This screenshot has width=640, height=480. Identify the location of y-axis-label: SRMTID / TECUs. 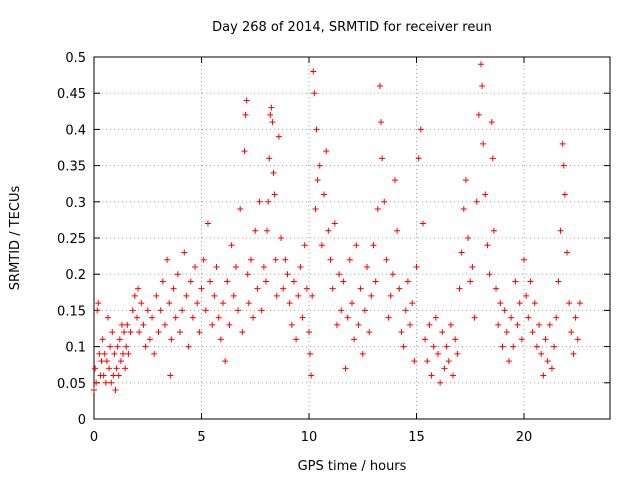
(15, 238).